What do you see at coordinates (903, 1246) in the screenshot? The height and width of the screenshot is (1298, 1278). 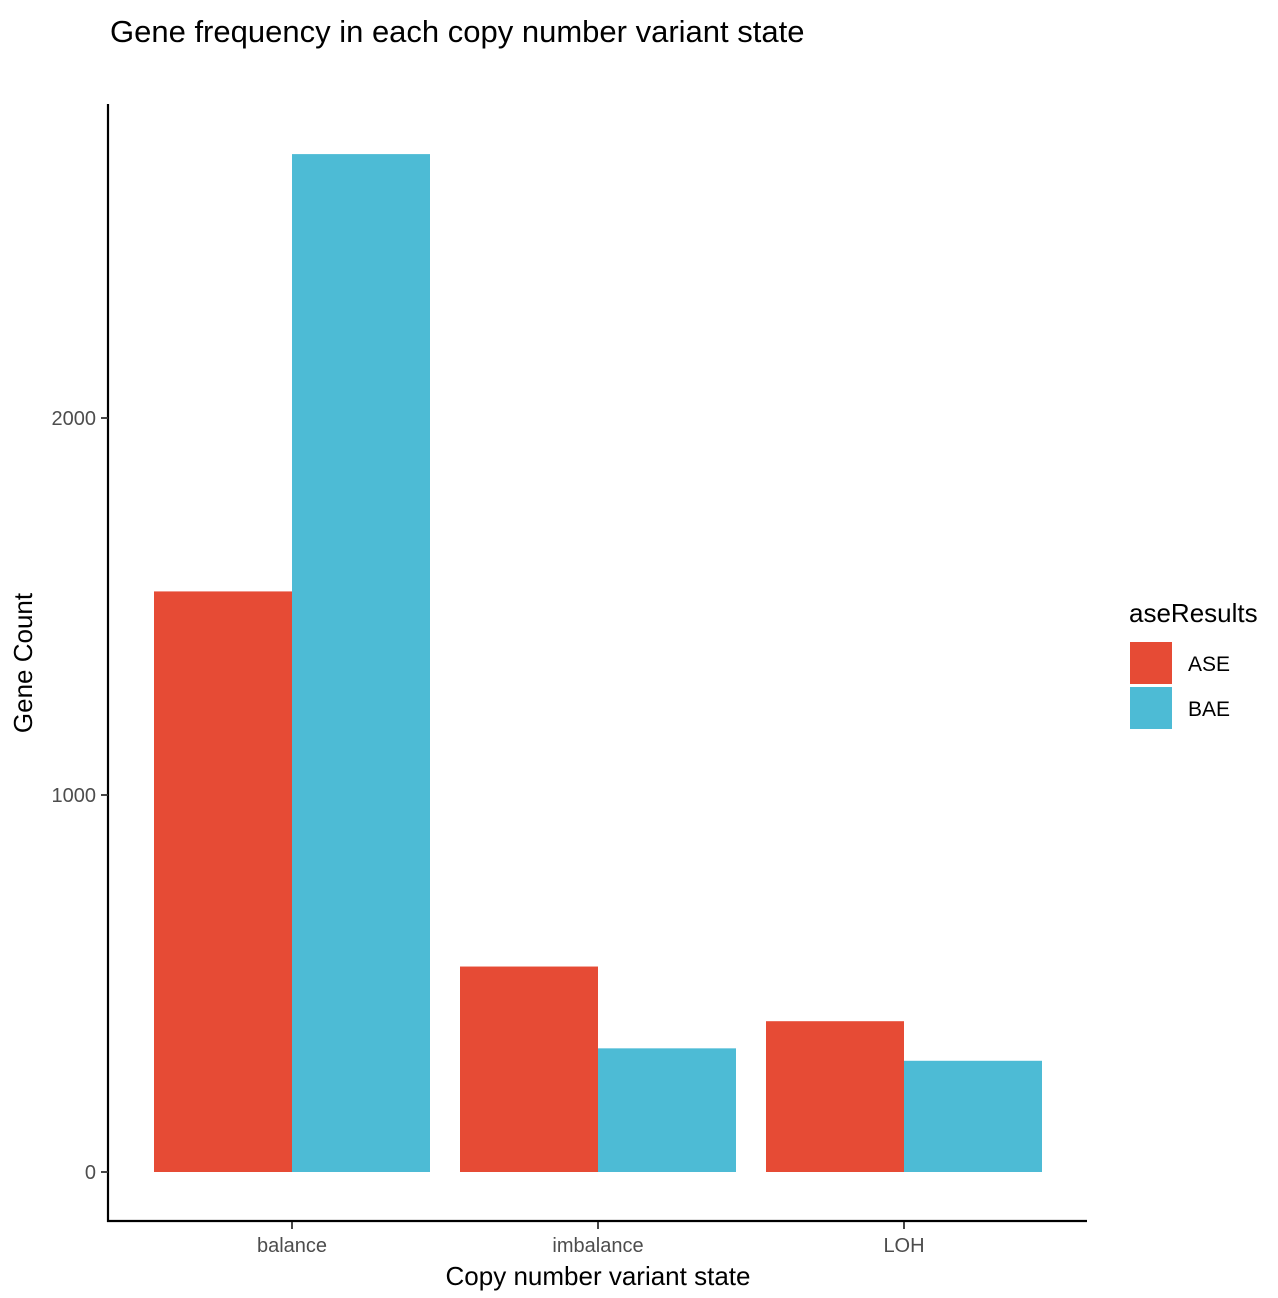 I see `x-tick-label: LOH` at bounding box center [903, 1246].